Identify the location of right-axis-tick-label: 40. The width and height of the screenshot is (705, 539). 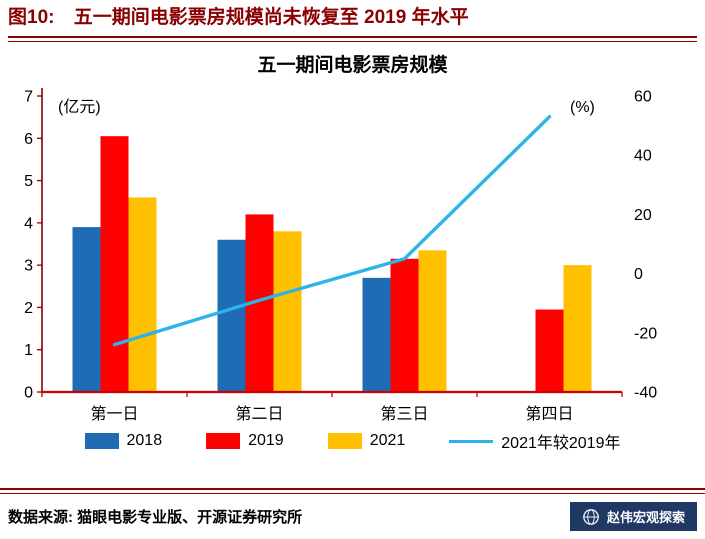
(643, 156).